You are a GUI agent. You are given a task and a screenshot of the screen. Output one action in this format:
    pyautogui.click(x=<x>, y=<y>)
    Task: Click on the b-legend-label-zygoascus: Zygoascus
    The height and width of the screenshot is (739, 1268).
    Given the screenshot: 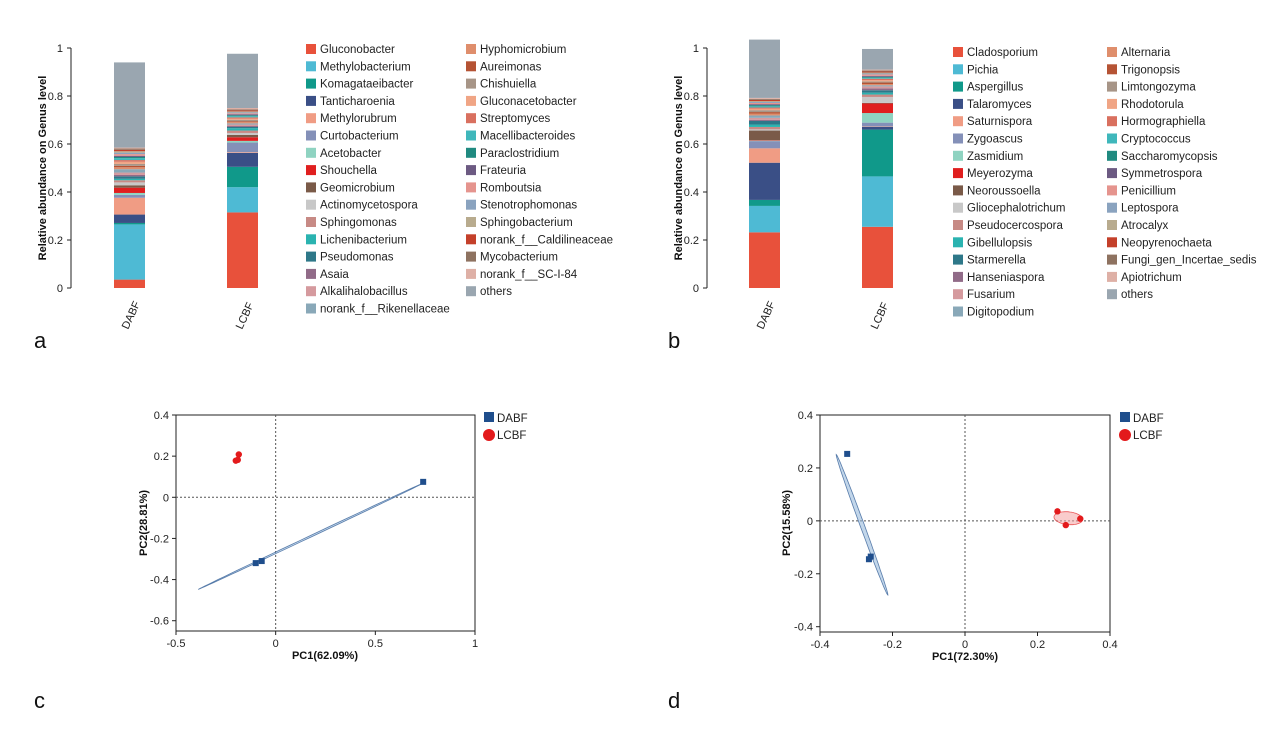 What is the action you would take?
    pyautogui.click(x=995, y=140)
    